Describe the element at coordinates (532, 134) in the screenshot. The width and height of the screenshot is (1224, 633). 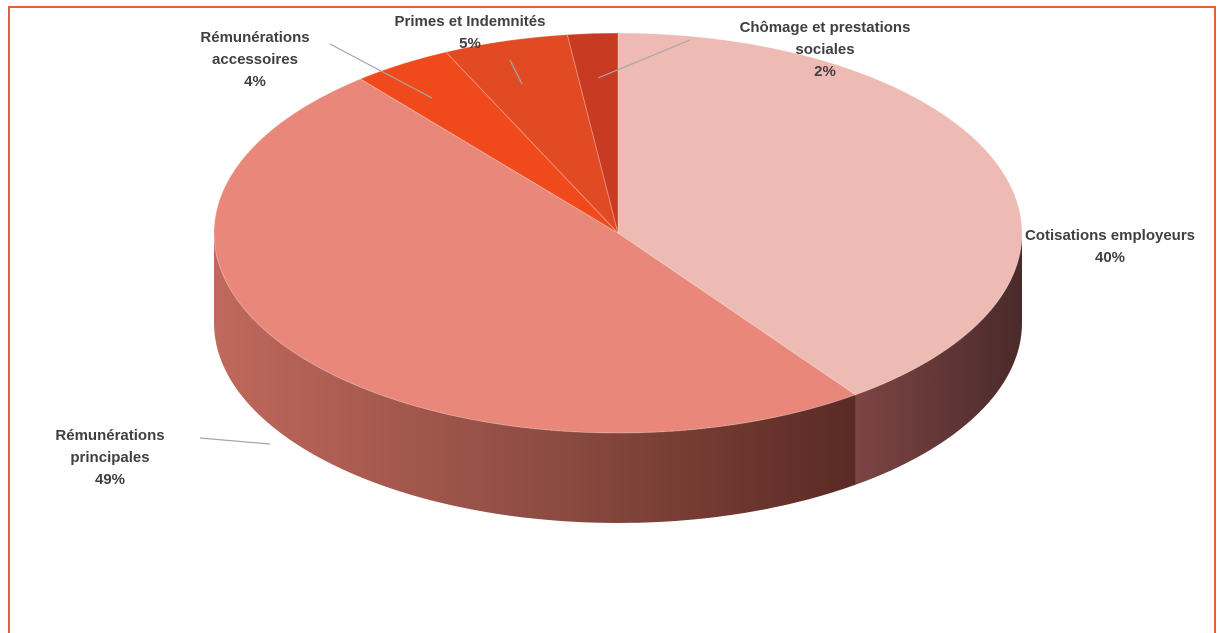
I see `pie-slice-primes-indemnites` at that location.